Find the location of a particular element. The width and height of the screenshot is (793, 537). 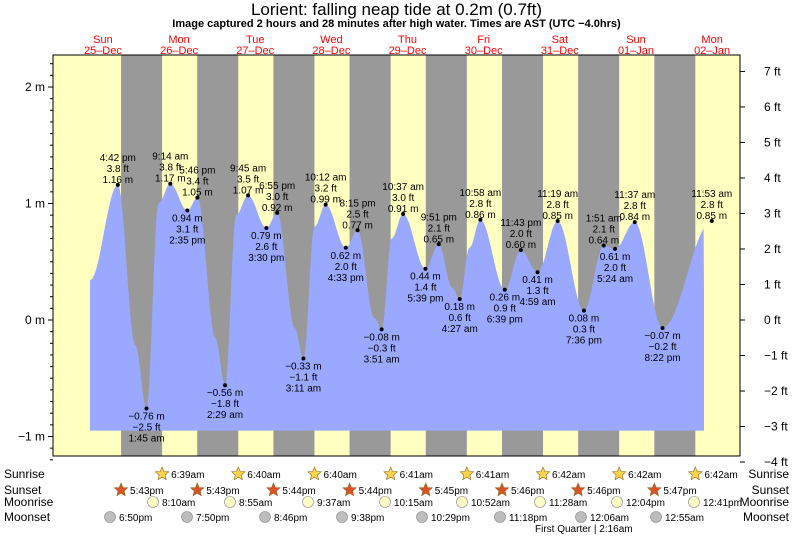

day-name: Thu is located at coordinates (407, 40).